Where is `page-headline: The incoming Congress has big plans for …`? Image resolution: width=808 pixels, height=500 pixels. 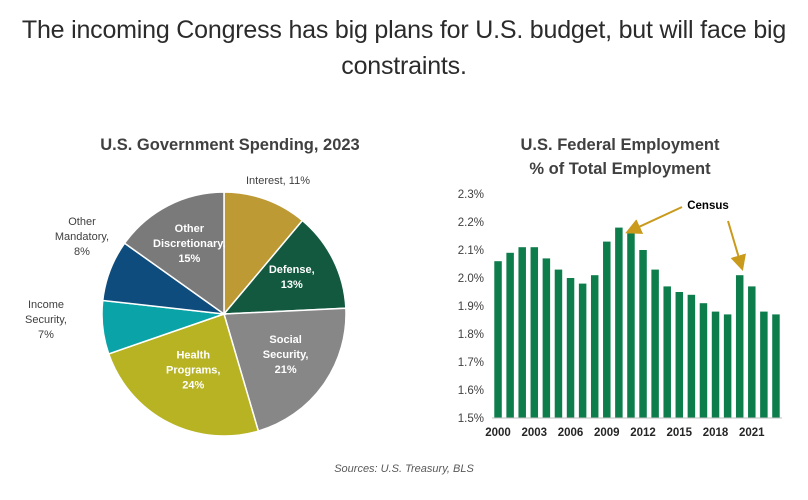 page-headline: The incoming Congress has big plans for … is located at coordinates (404, 48).